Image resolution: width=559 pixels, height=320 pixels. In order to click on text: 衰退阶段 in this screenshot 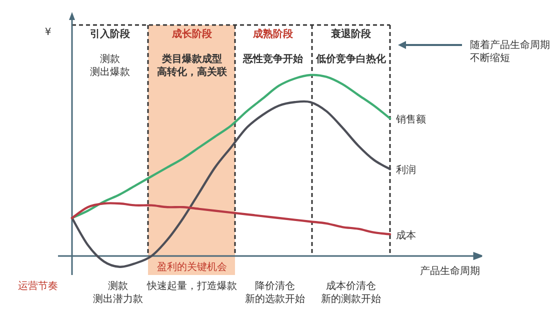, I will do `click(351, 34)`.